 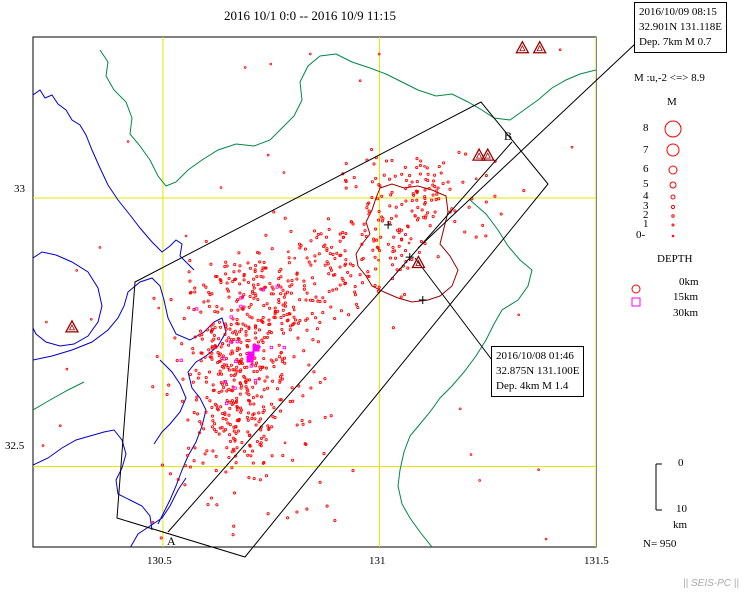 What do you see at coordinates (310, 15) in the screenshot?
I see `map-title: 2016 10/1 0:0 -- 2016 10/9 11:15` at bounding box center [310, 15].